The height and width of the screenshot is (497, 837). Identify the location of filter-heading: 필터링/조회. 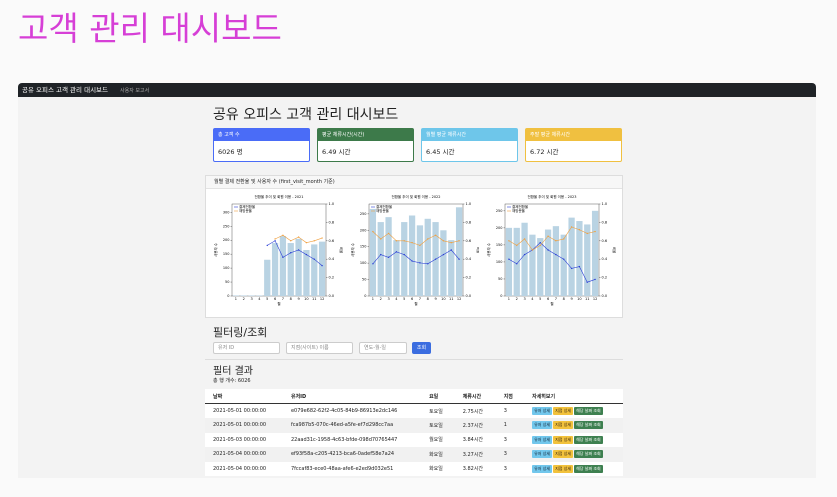
(240, 332).